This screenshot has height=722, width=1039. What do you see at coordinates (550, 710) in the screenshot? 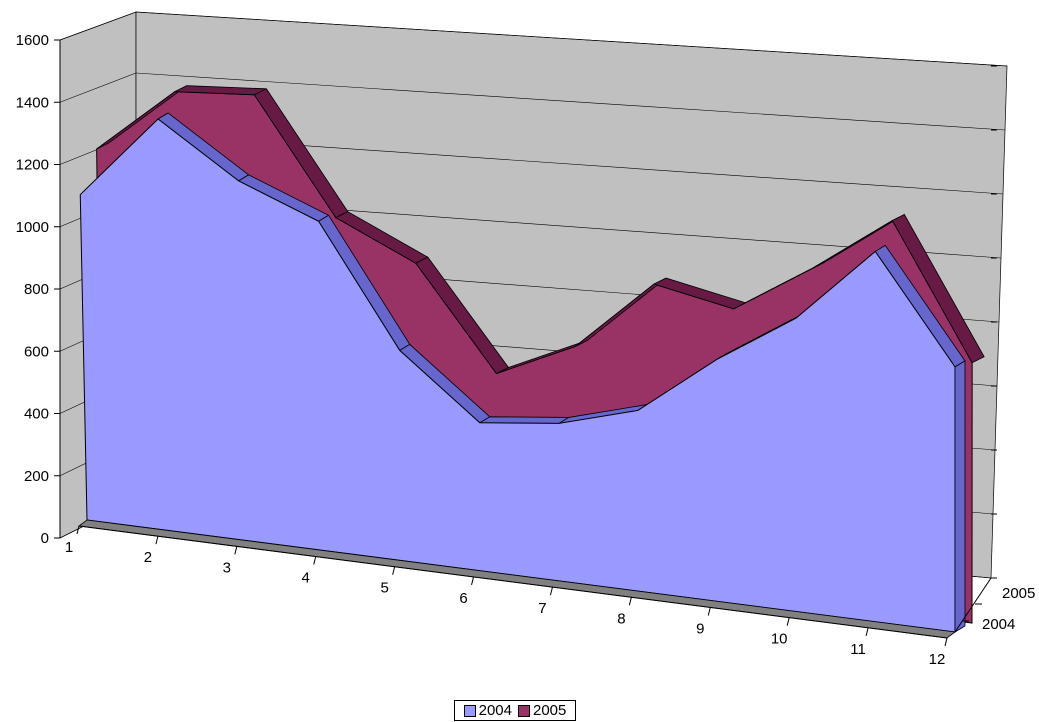
I see `legend-label-2005: 2005` at bounding box center [550, 710].